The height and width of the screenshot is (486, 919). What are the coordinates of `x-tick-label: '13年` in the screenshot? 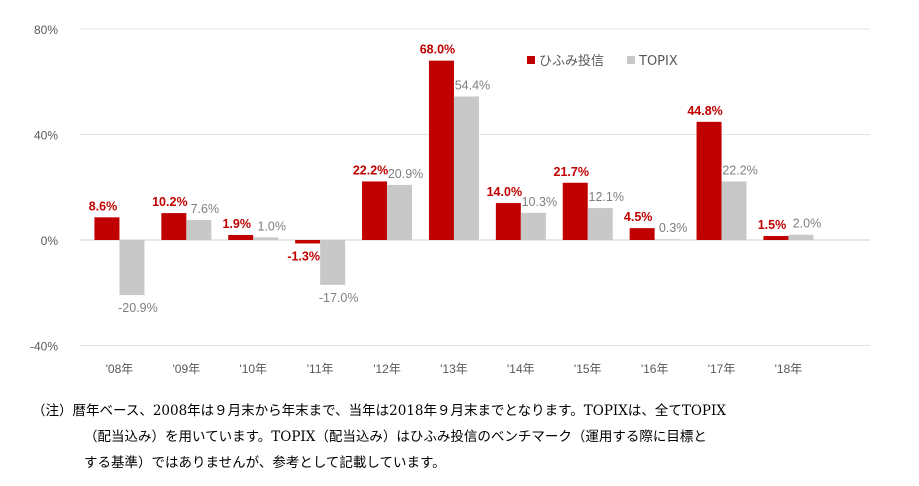 It's located at (454, 369).